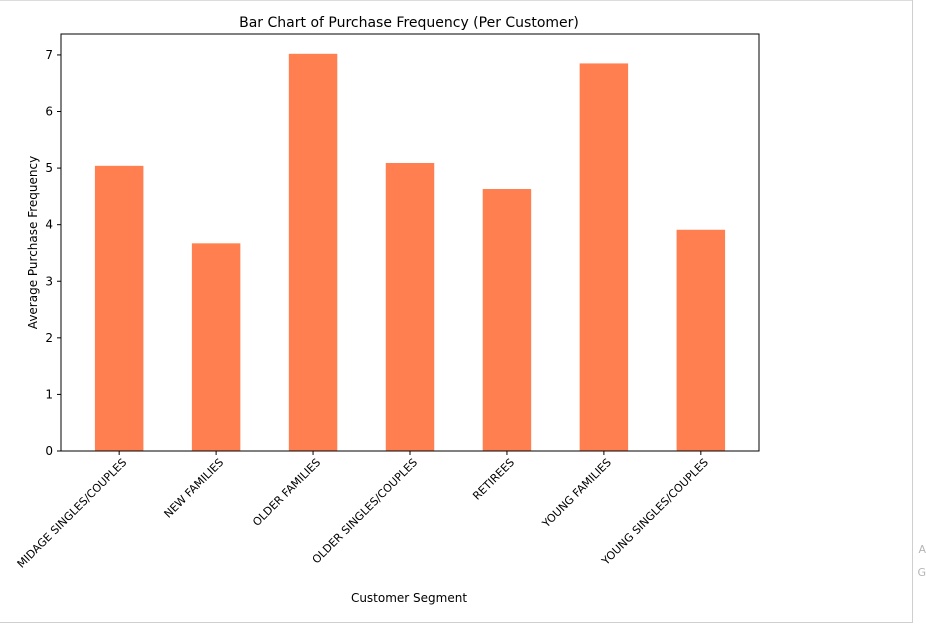  Describe the element at coordinates (409, 598) in the screenshot. I see `x-axis-label: Customer Segment` at that location.